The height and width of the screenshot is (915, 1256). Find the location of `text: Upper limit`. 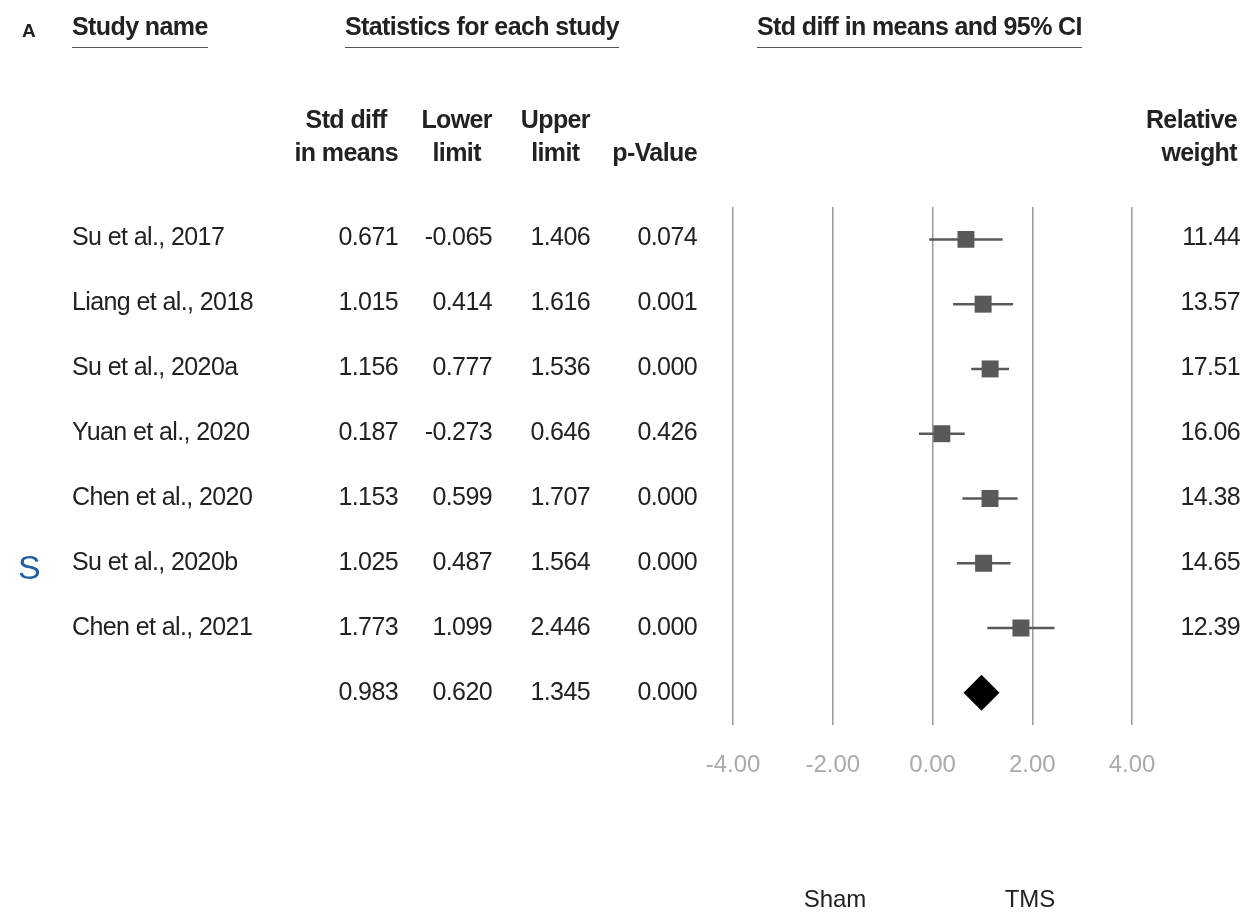

text: Upper limit is located at coordinates (555, 136).